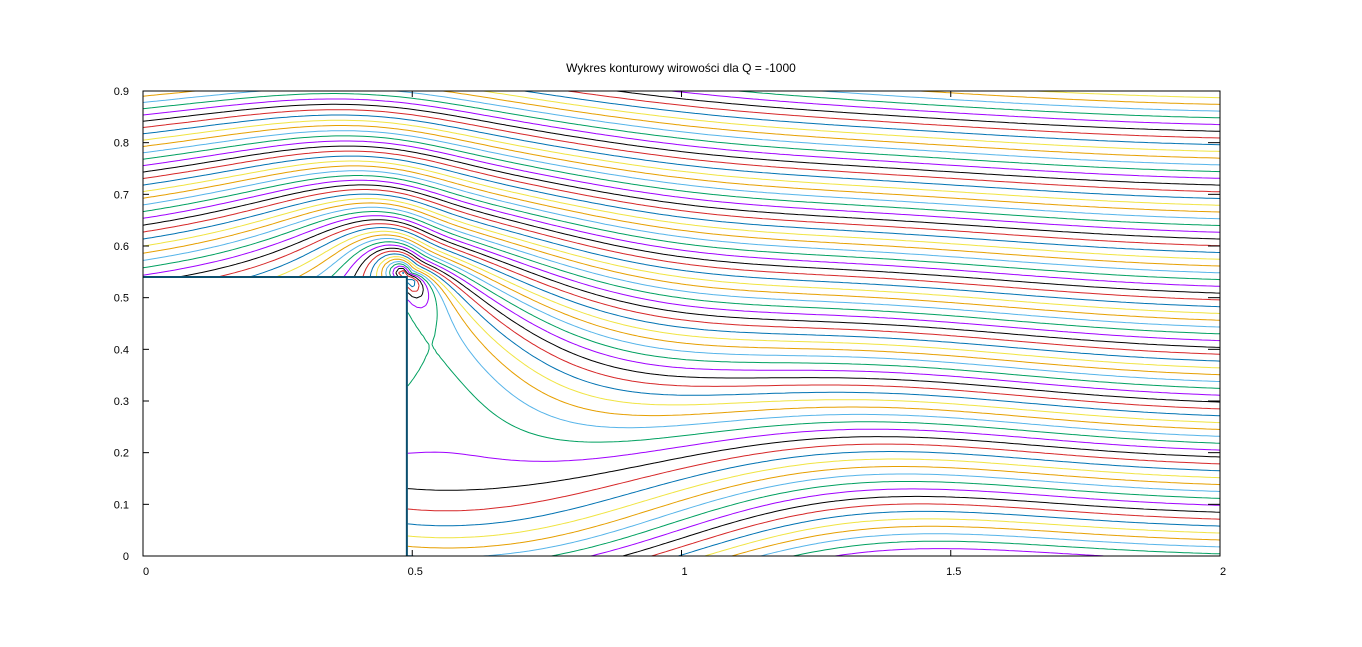  Describe the element at coordinates (121, 505) in the screenshot. I see `y-tick-label: 0.1` at that location.